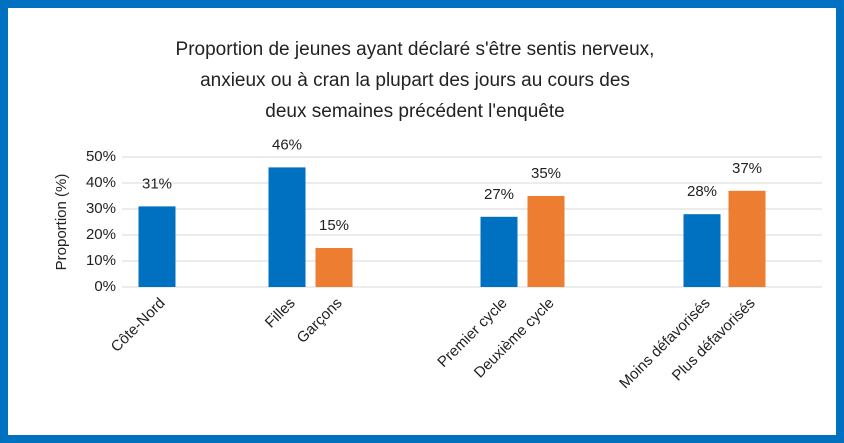 Image resolution: width=844 pixels, height=443 pixels. What do you see at coordinates (546, 173) in the screenshot?
I see `data-label: 35%` at bounding box center [546, 173].